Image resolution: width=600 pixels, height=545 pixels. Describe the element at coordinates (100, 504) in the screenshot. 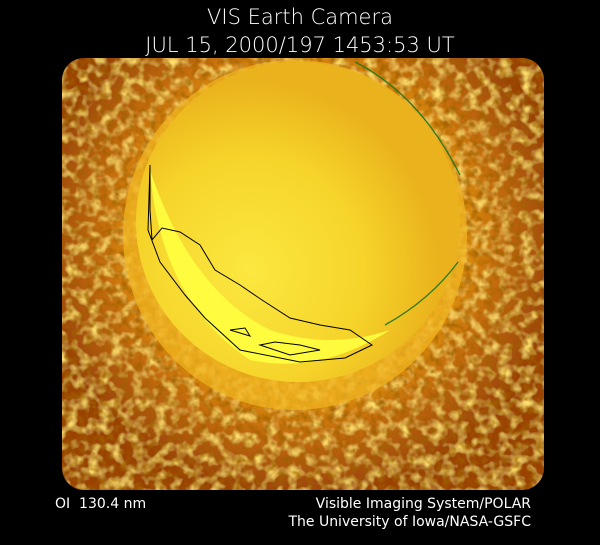

I see `wavelength: OI 130.4 nm` at that location.